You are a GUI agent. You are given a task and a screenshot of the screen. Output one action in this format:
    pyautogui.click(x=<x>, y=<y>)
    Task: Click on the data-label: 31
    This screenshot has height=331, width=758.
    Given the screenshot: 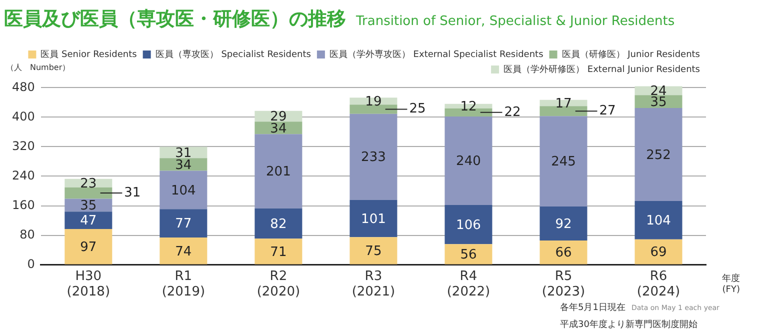 What is the action you would take?
    pyautogui.click(x=132, y=192)
    